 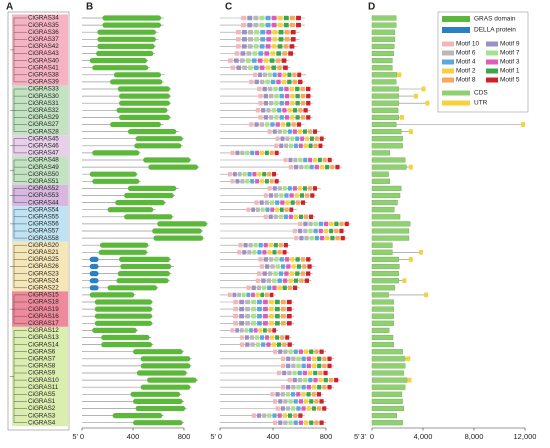 I want to click on gene-label: CiGRAS51, so click(x=43, y=181).